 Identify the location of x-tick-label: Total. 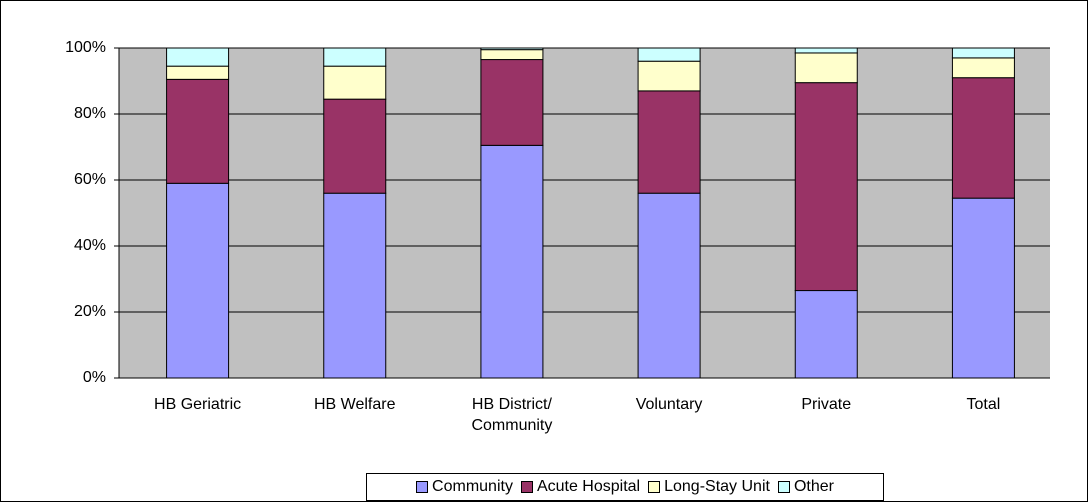
(983, 404).